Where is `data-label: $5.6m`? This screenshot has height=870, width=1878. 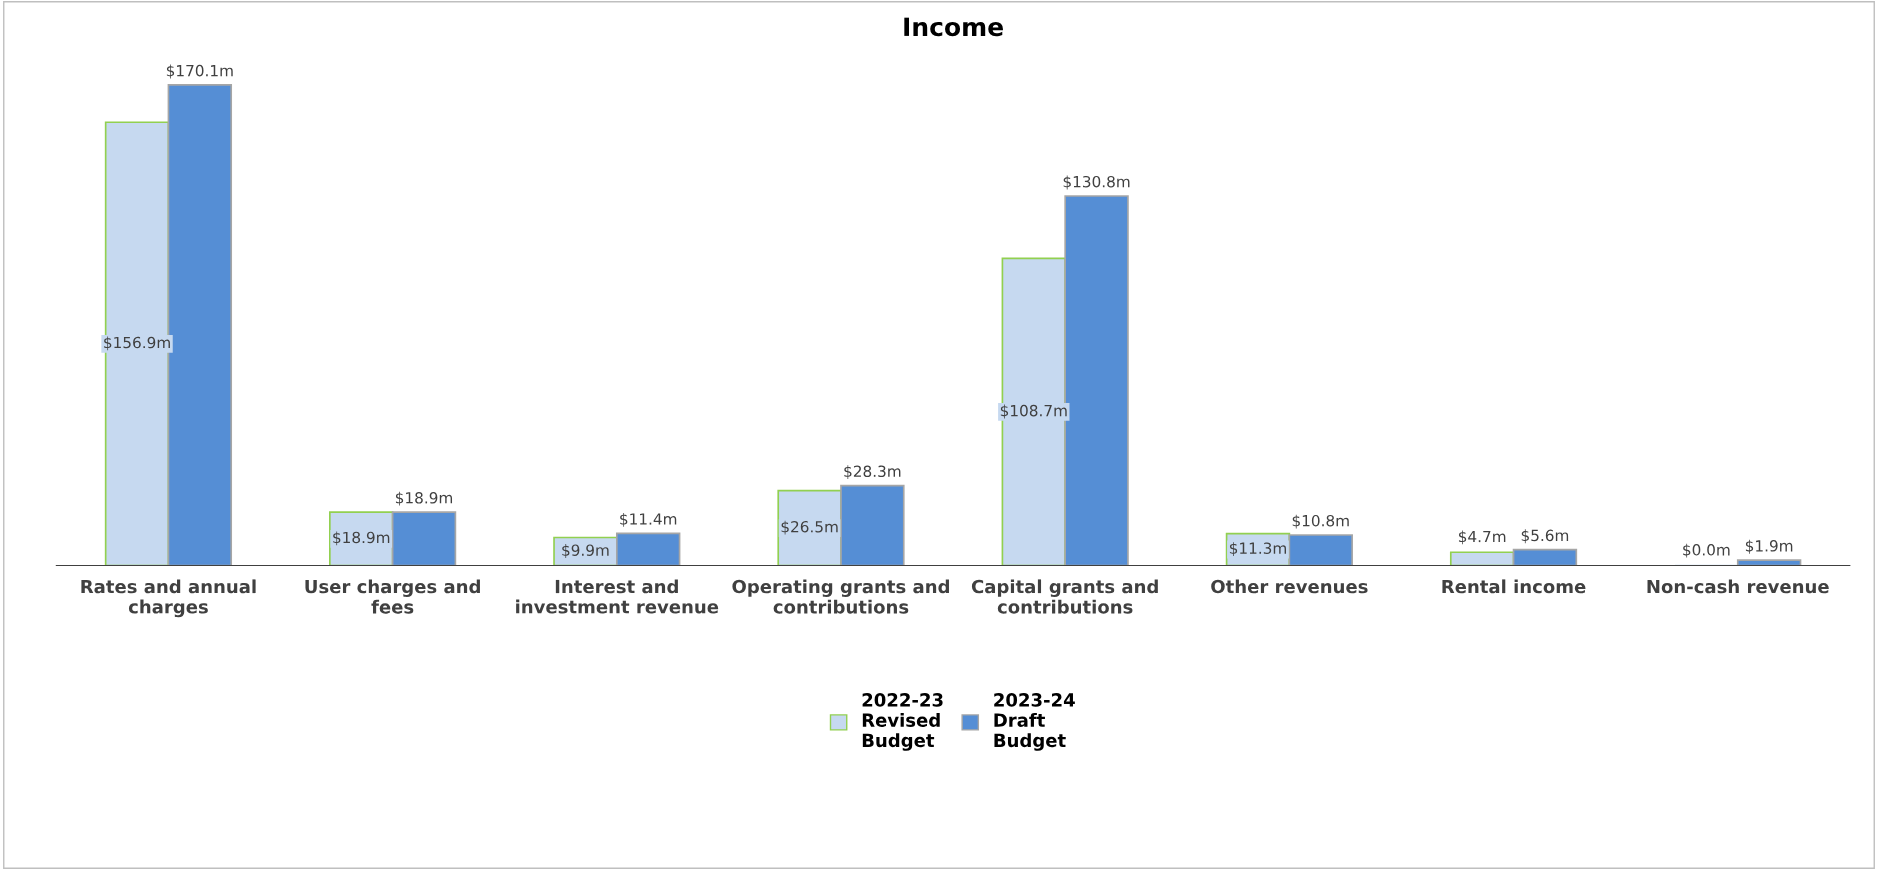
data-label: $5.6m is located at coordinates (1545, 536).